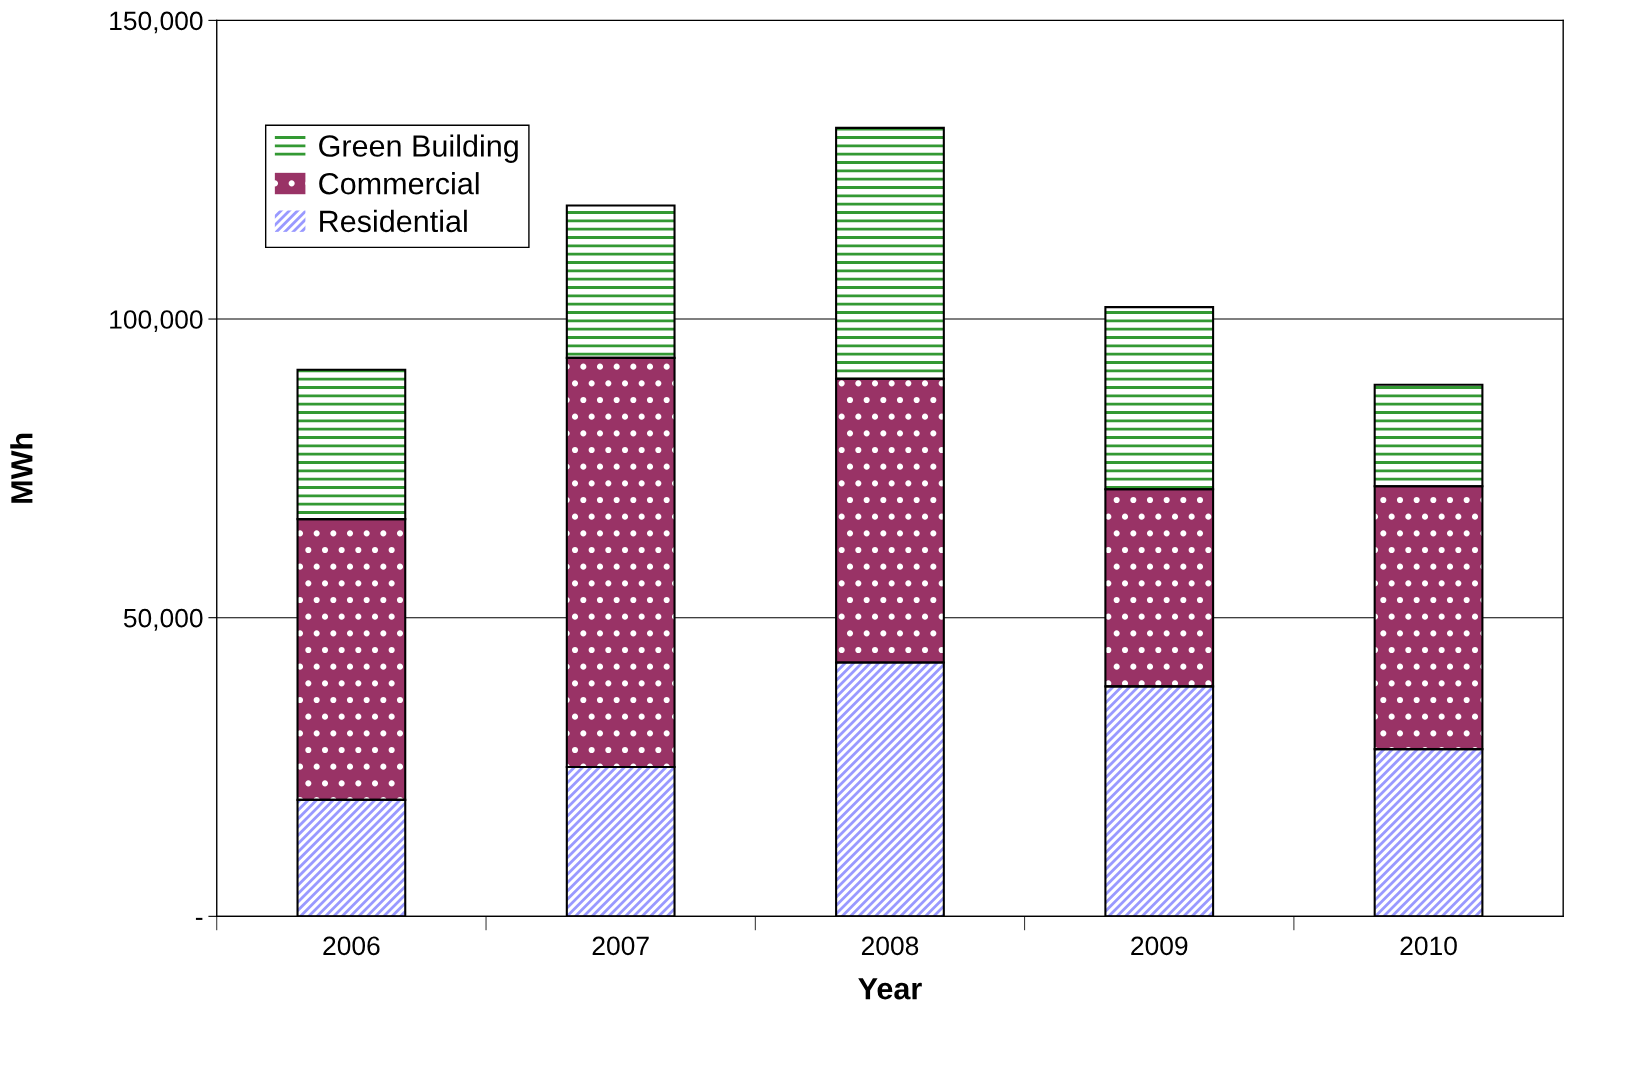  Describe the element at coordinates (351, 946) in the screenshot. I see `x-tick-label: 2006` at that location.